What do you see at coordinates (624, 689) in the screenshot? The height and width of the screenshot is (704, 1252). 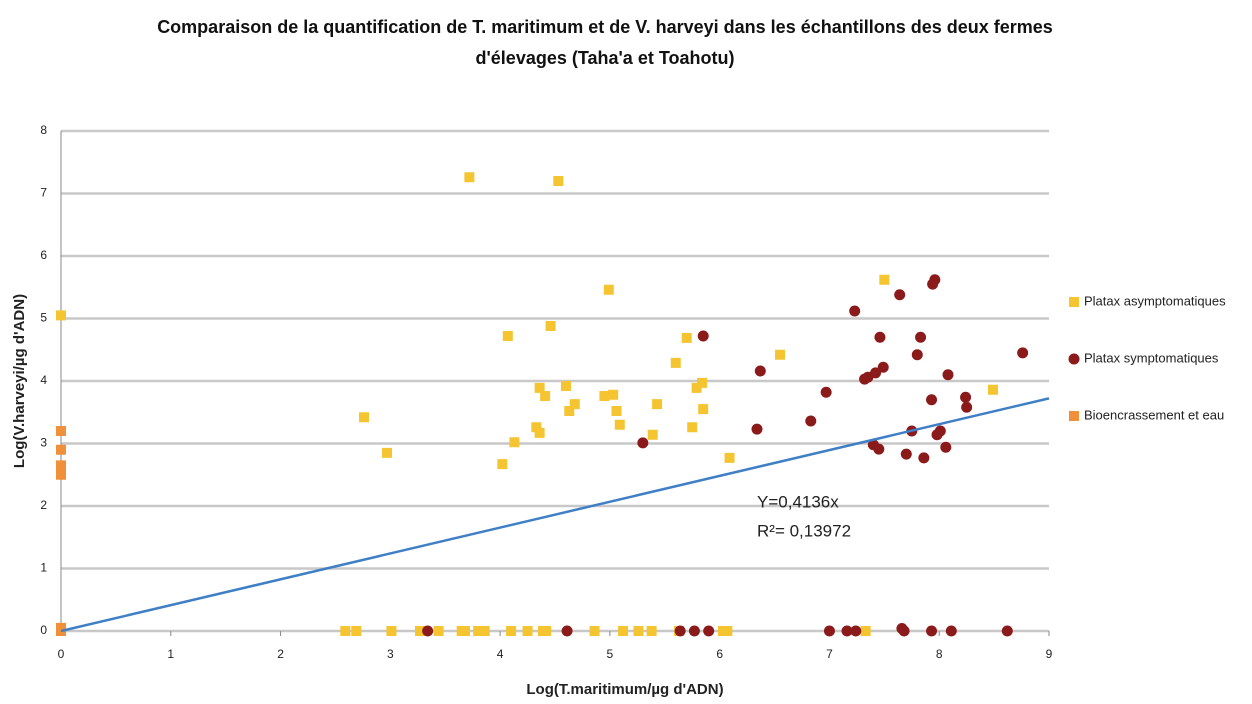 I see `x-axis-label: Log(T.maritimum/µg d'ADN)` at bounding box center [624, 689].